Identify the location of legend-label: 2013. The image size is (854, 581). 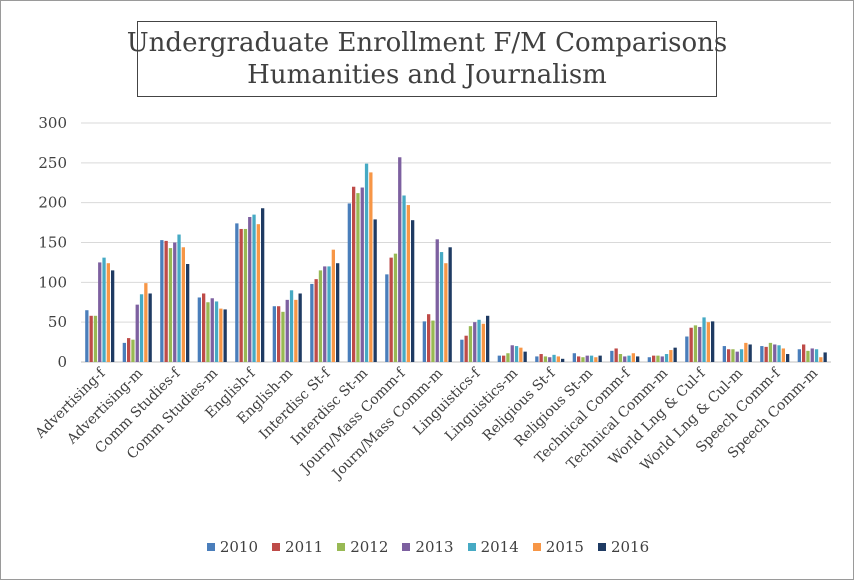
(434, 547).